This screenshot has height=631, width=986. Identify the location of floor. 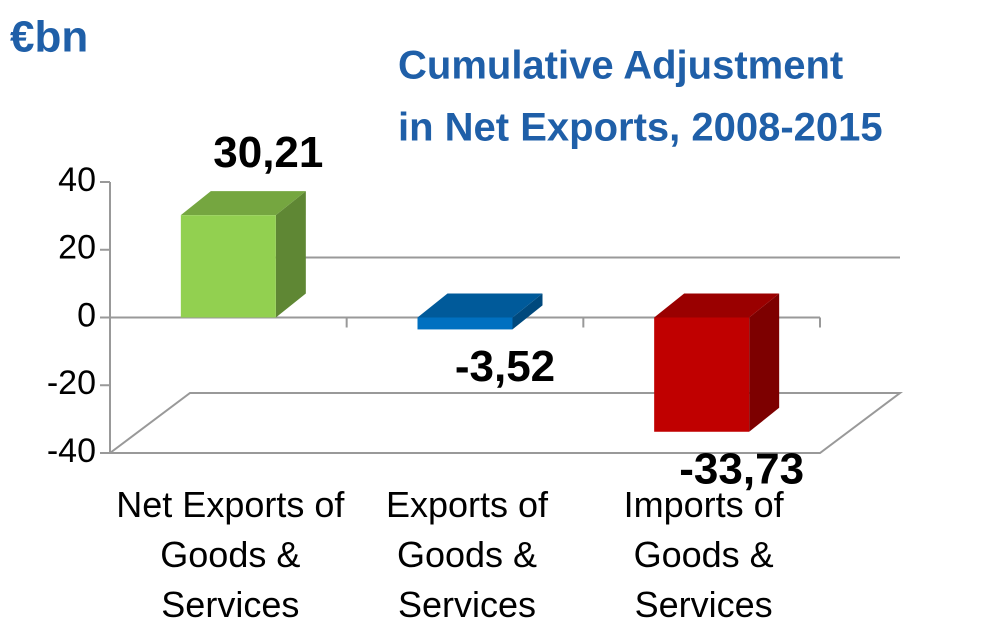
(505, 423).